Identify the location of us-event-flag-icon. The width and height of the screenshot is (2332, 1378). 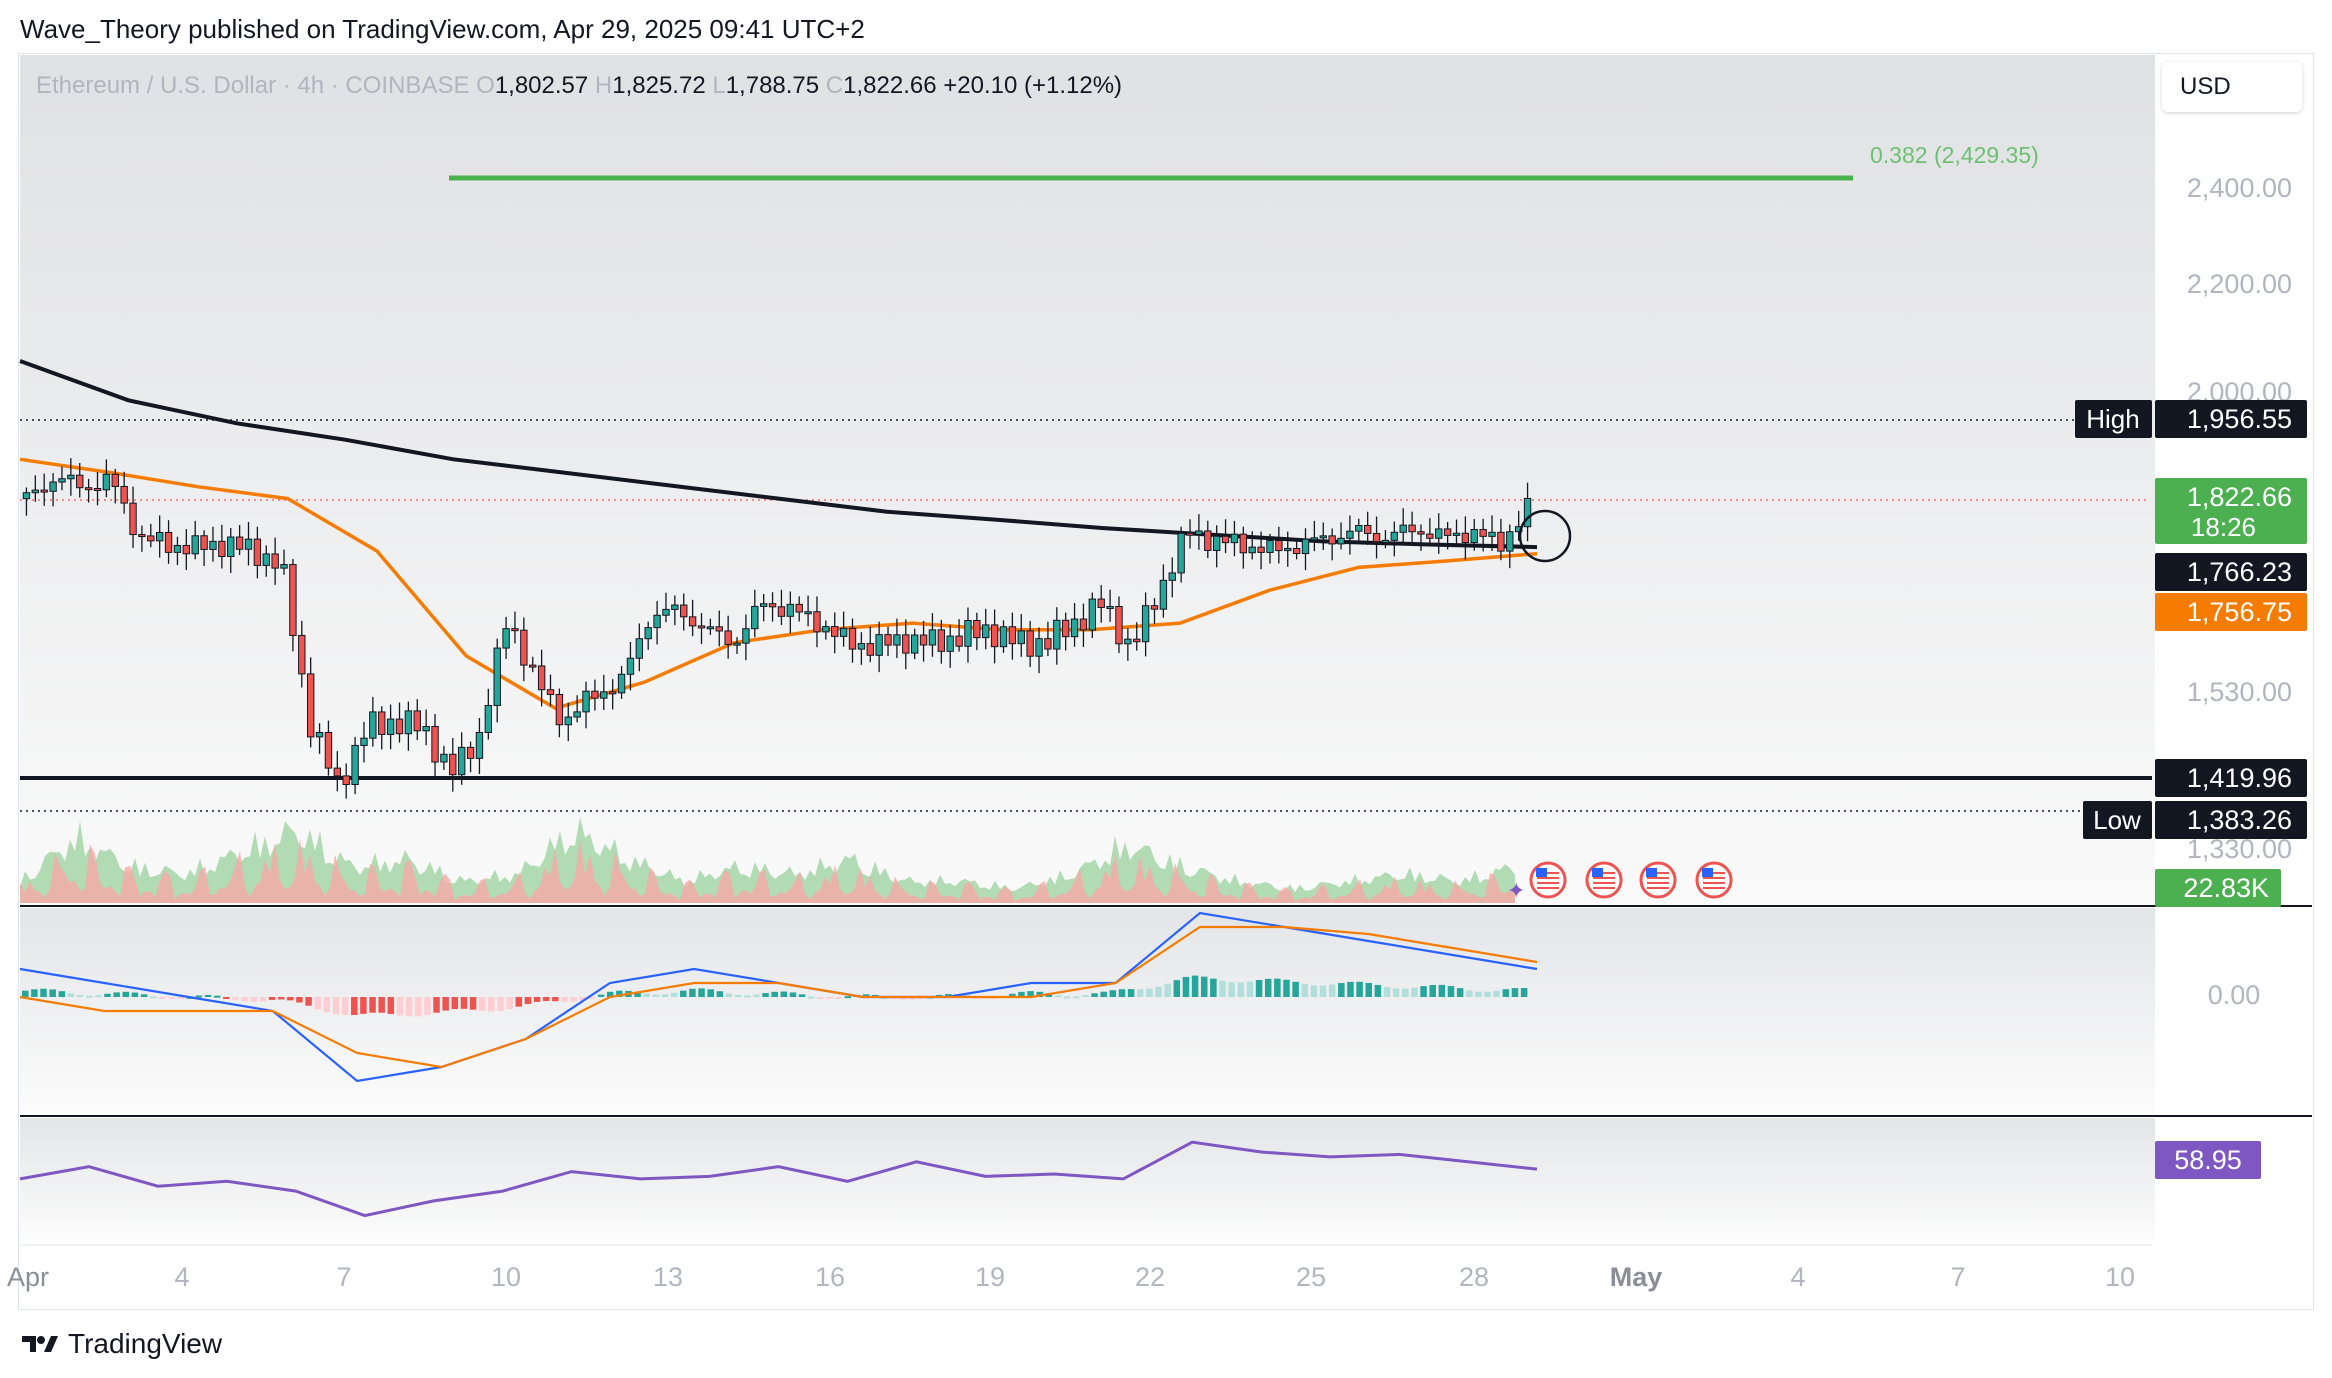
(1658, 880).